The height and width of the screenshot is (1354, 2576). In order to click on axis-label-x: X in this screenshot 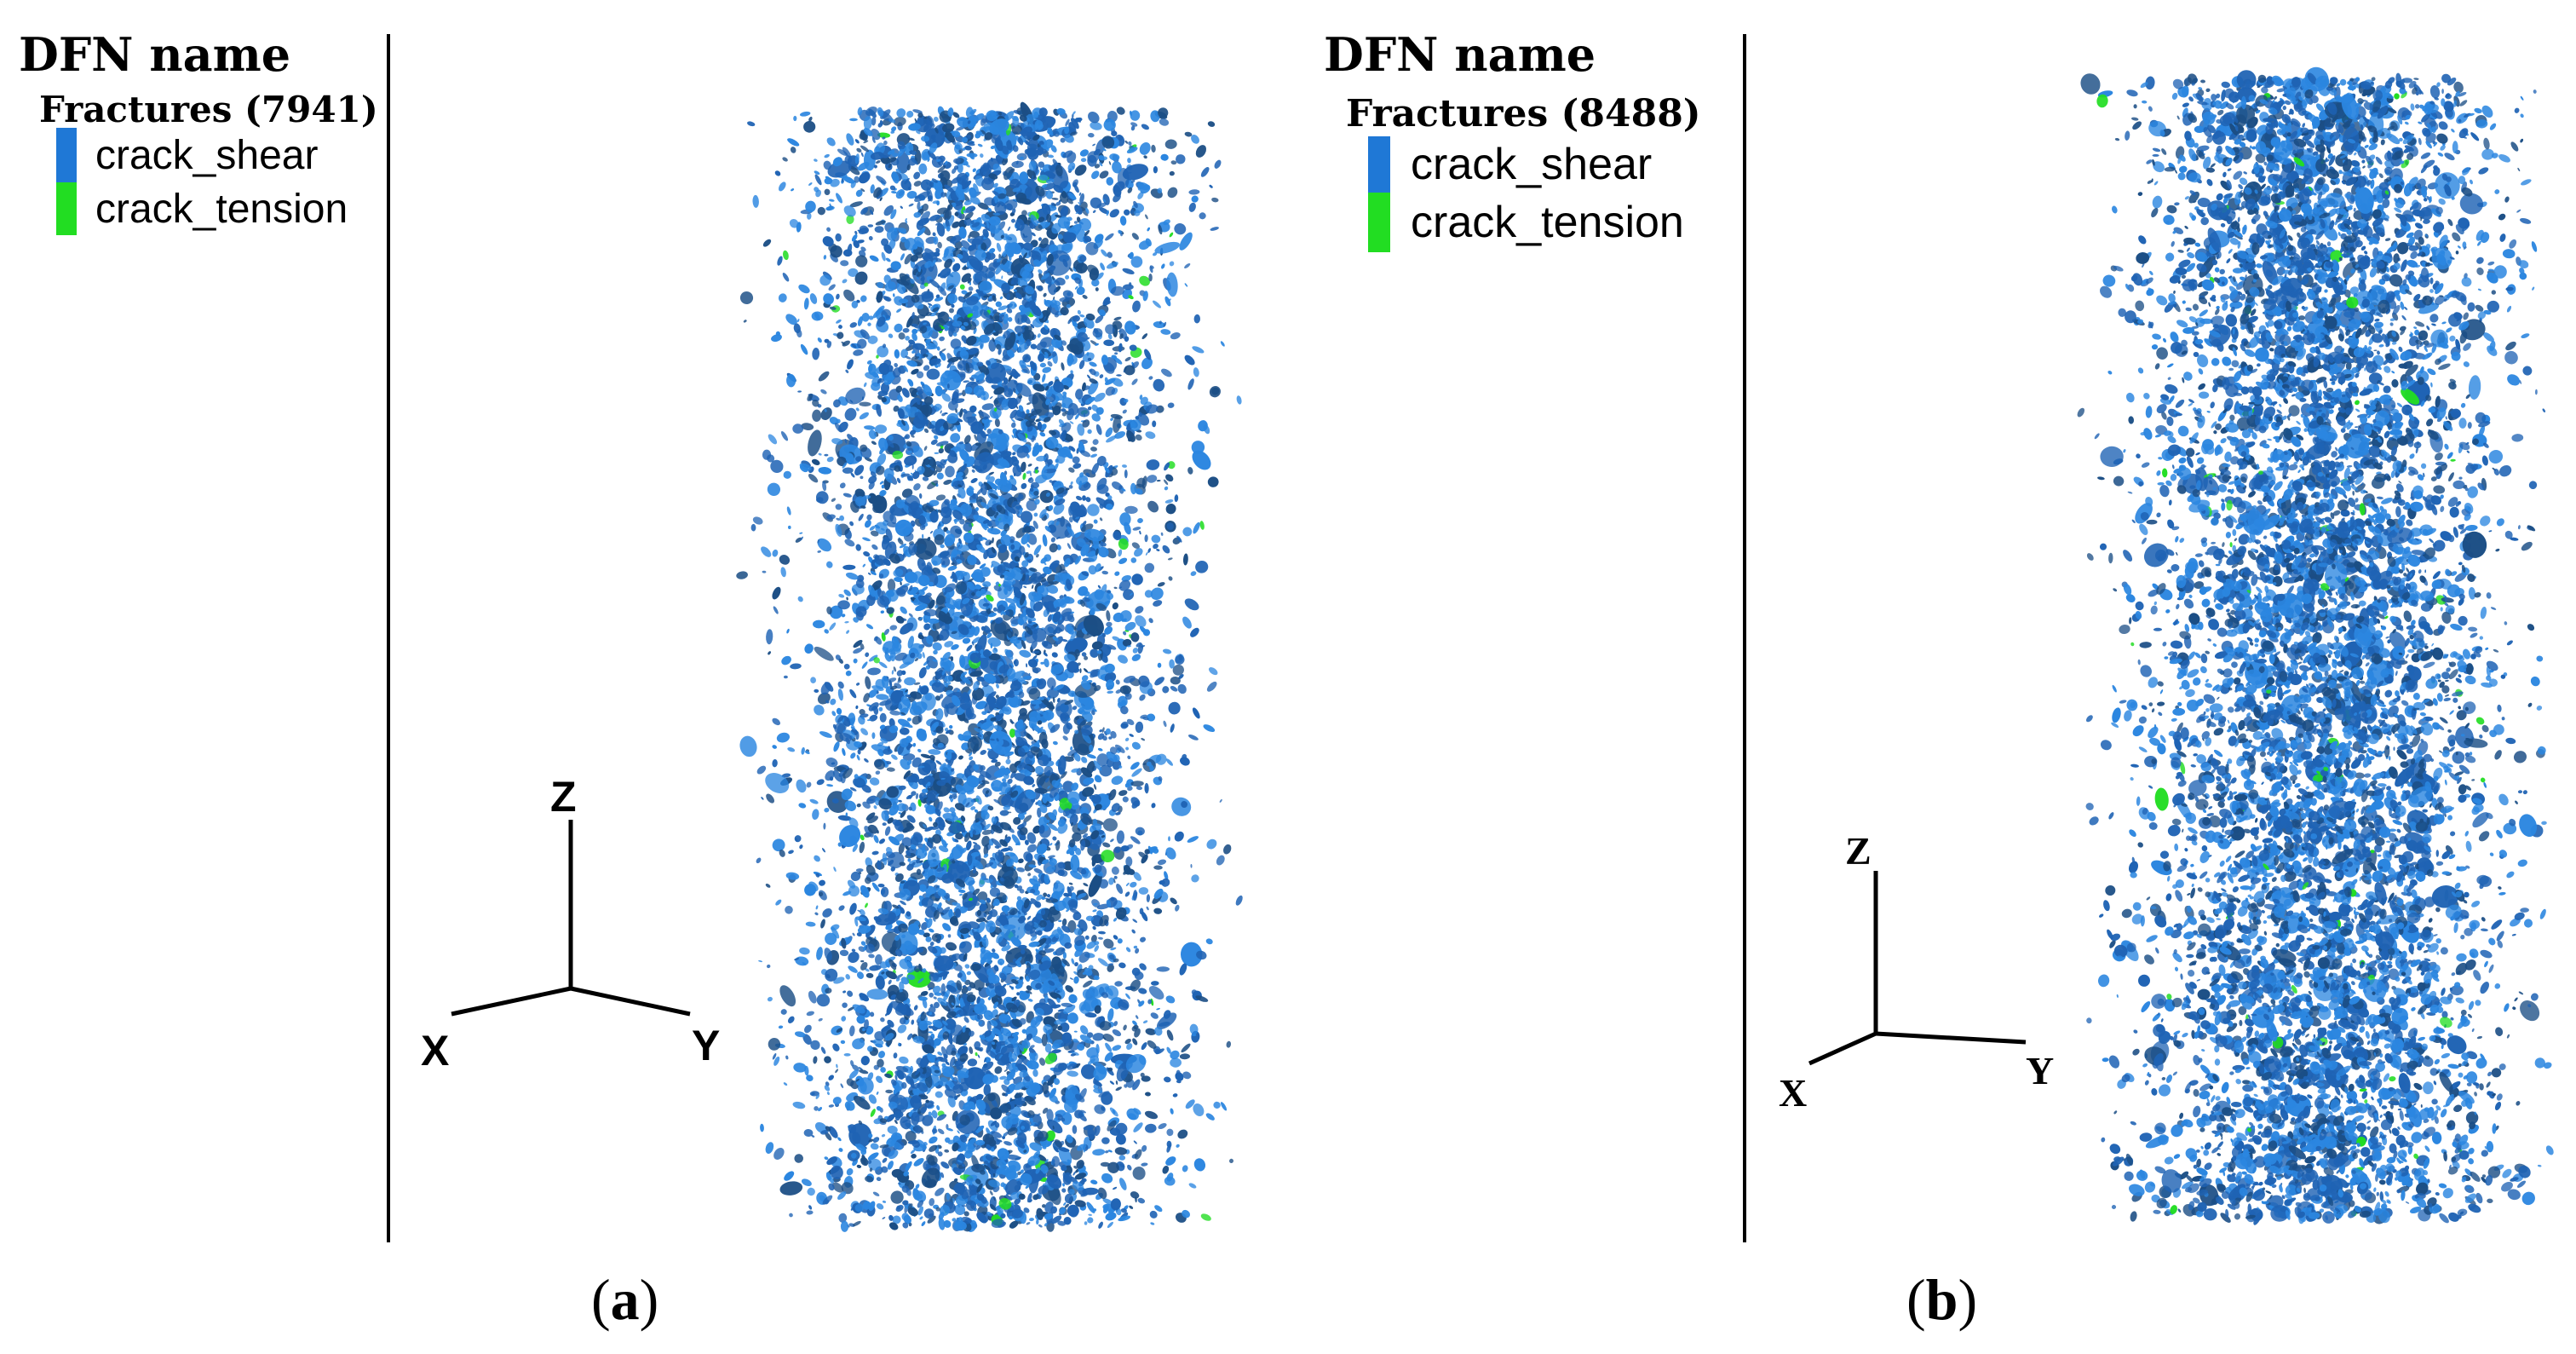, I will do `click(435, 1051)`.